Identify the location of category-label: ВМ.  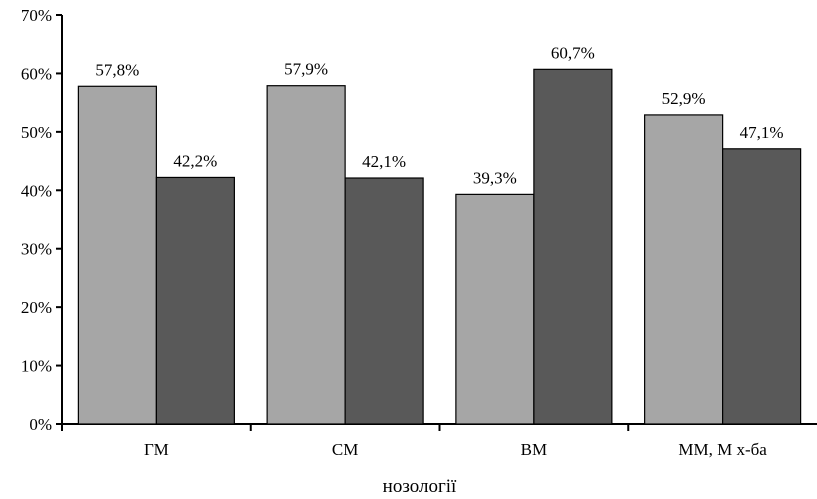
(534, 449).